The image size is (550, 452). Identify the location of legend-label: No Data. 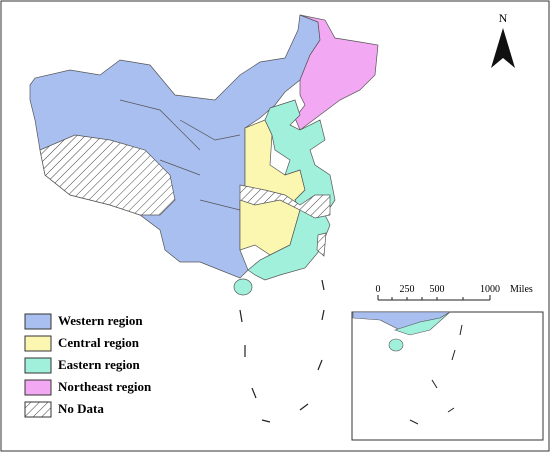
(81, 408).